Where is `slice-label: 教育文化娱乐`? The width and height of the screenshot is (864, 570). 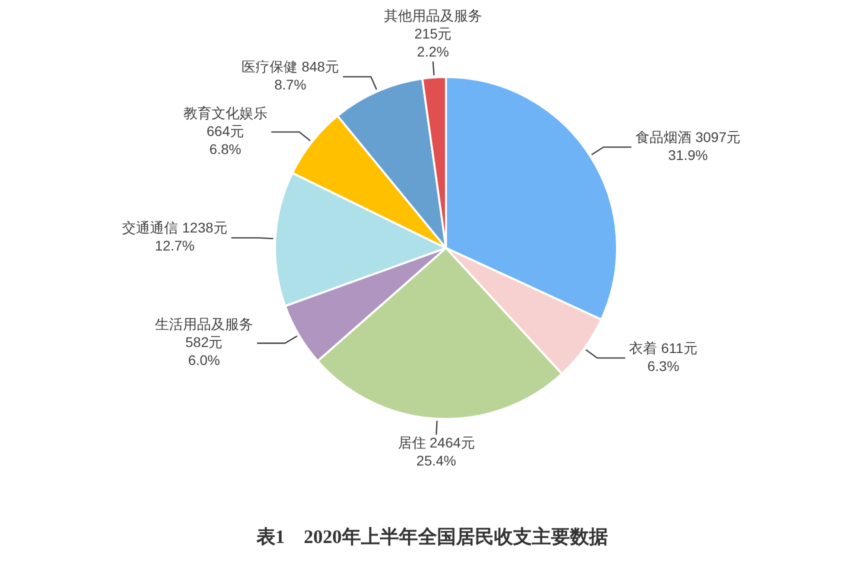
slice-label: 教育文化娱乐 is located at coordinates (225, 112).